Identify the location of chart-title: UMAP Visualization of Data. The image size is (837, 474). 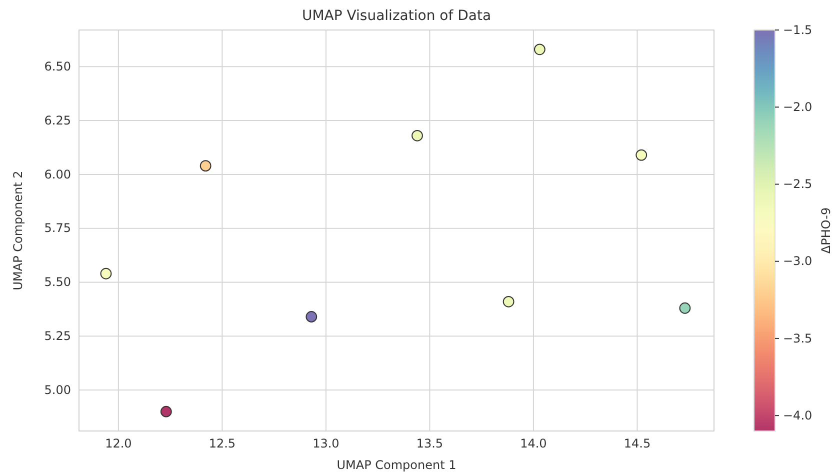
(397, 16).